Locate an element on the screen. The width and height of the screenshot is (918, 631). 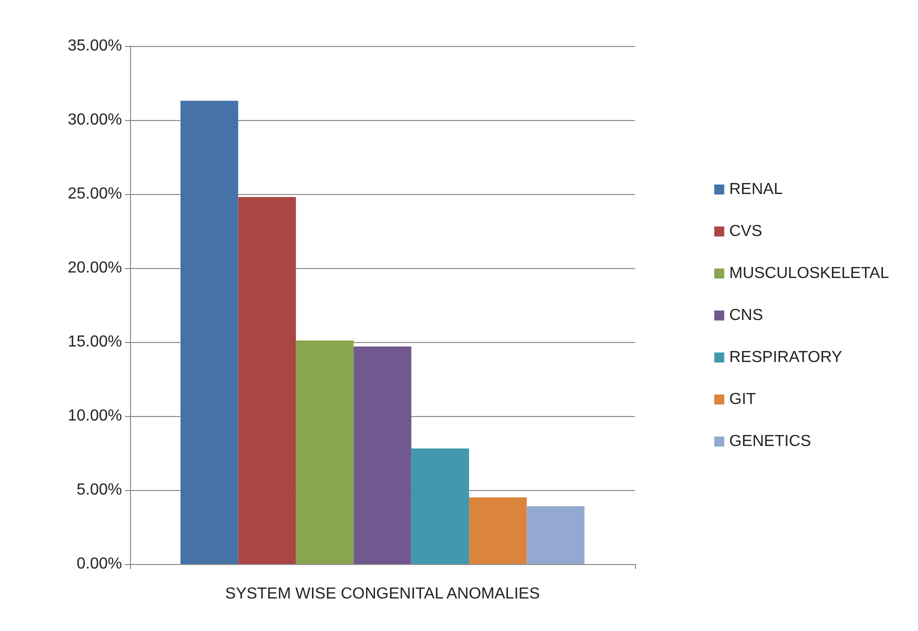
y-tick-label: 15.00% is located at coordinates (95, 342).